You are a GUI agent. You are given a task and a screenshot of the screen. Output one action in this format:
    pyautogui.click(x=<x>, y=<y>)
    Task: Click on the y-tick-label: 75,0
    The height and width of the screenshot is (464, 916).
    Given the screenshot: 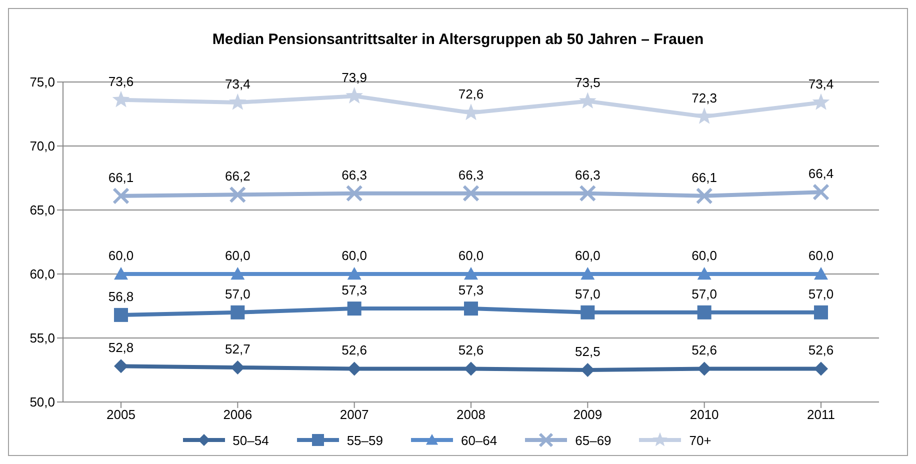 What is the action you would take?
    pyautogui.click(x=42, y=82)
    